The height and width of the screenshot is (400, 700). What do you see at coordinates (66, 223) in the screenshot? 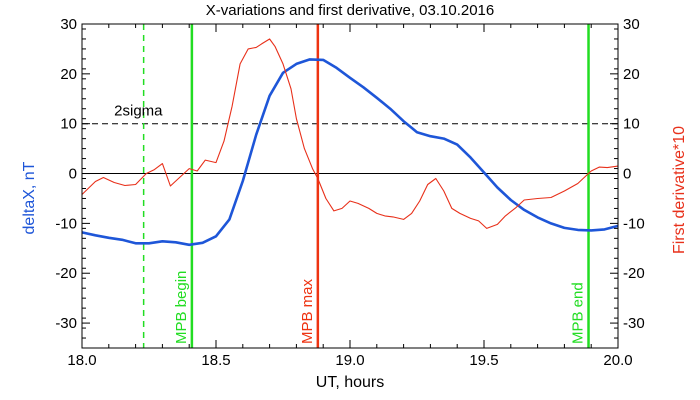
I see `y-tick-label-left: -10` at bounding box center [66, 223].